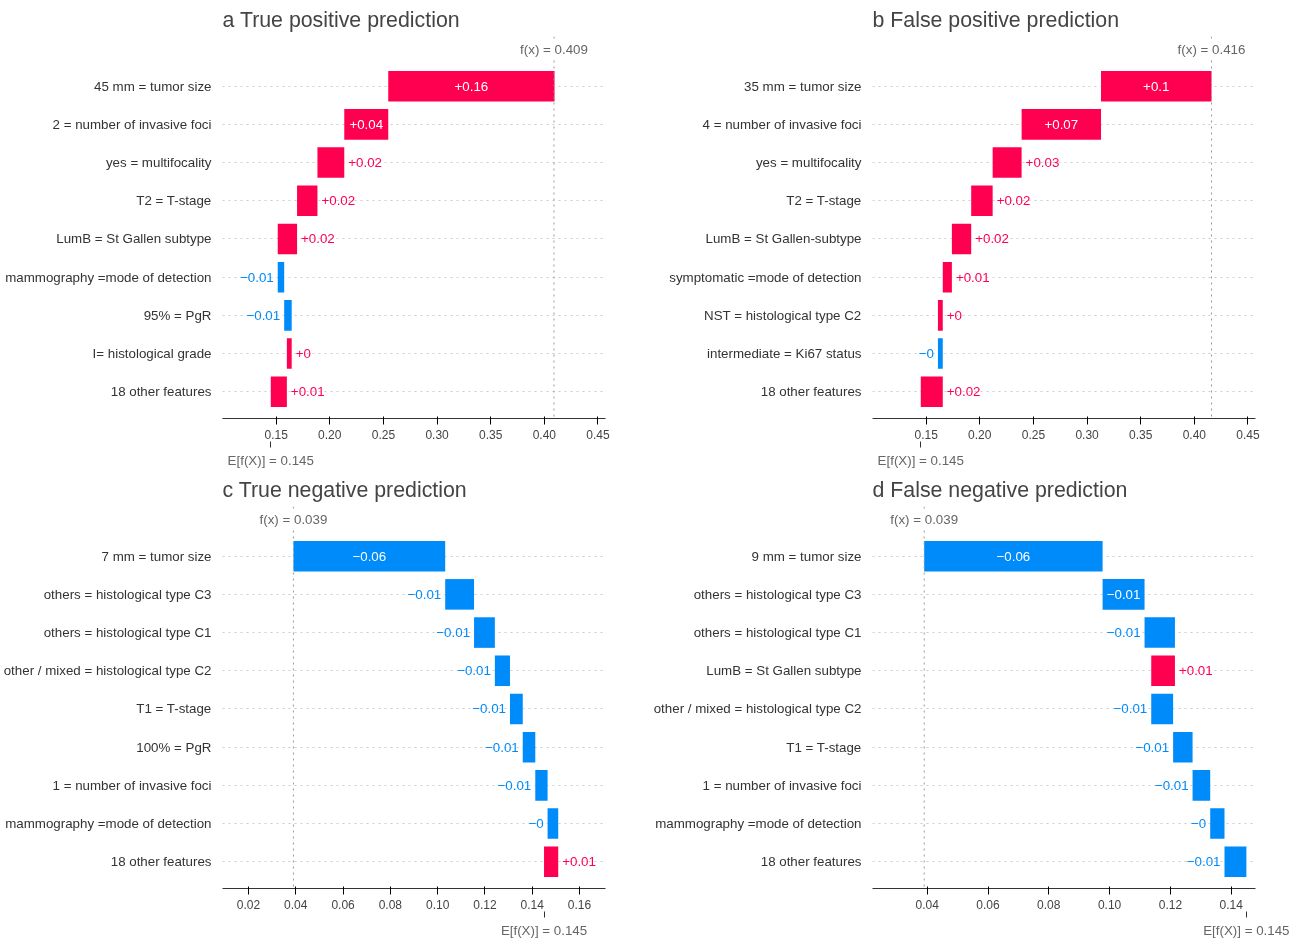 The width and height of the screenshot is (1302, 950). What do you see at coordinates (783, 239) in the screenshot?
I see `y-tick-label: LumB = St Gallen-subtype` at bounding box center [783, 239].